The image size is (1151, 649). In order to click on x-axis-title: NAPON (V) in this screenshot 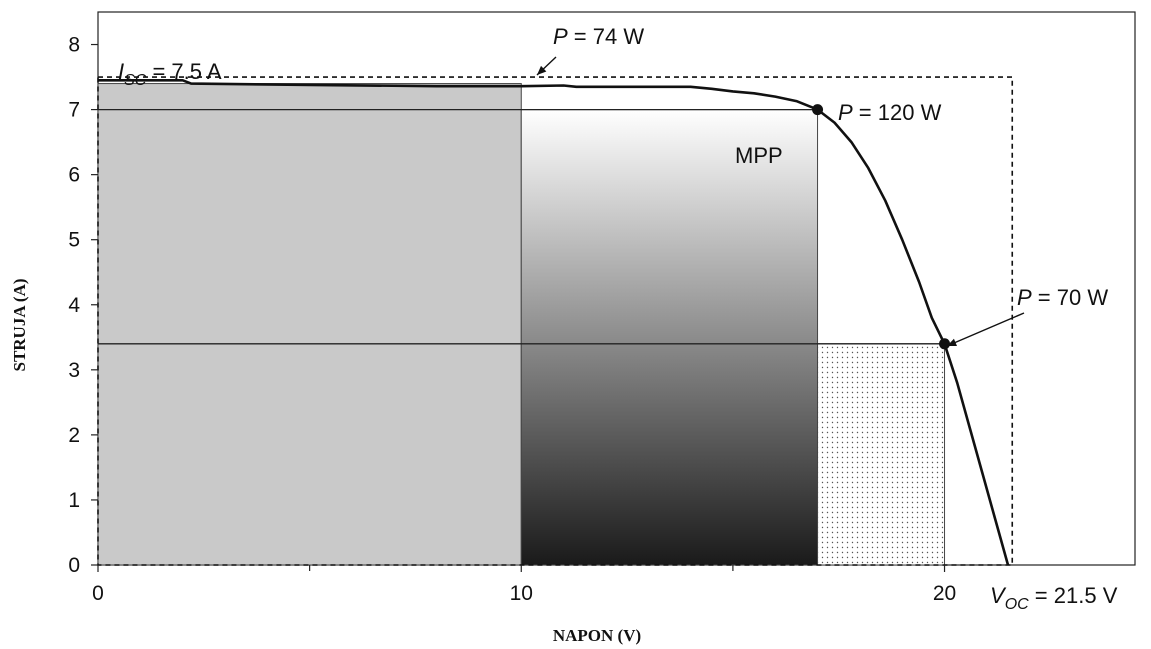, I will do `click(597, 635)`.